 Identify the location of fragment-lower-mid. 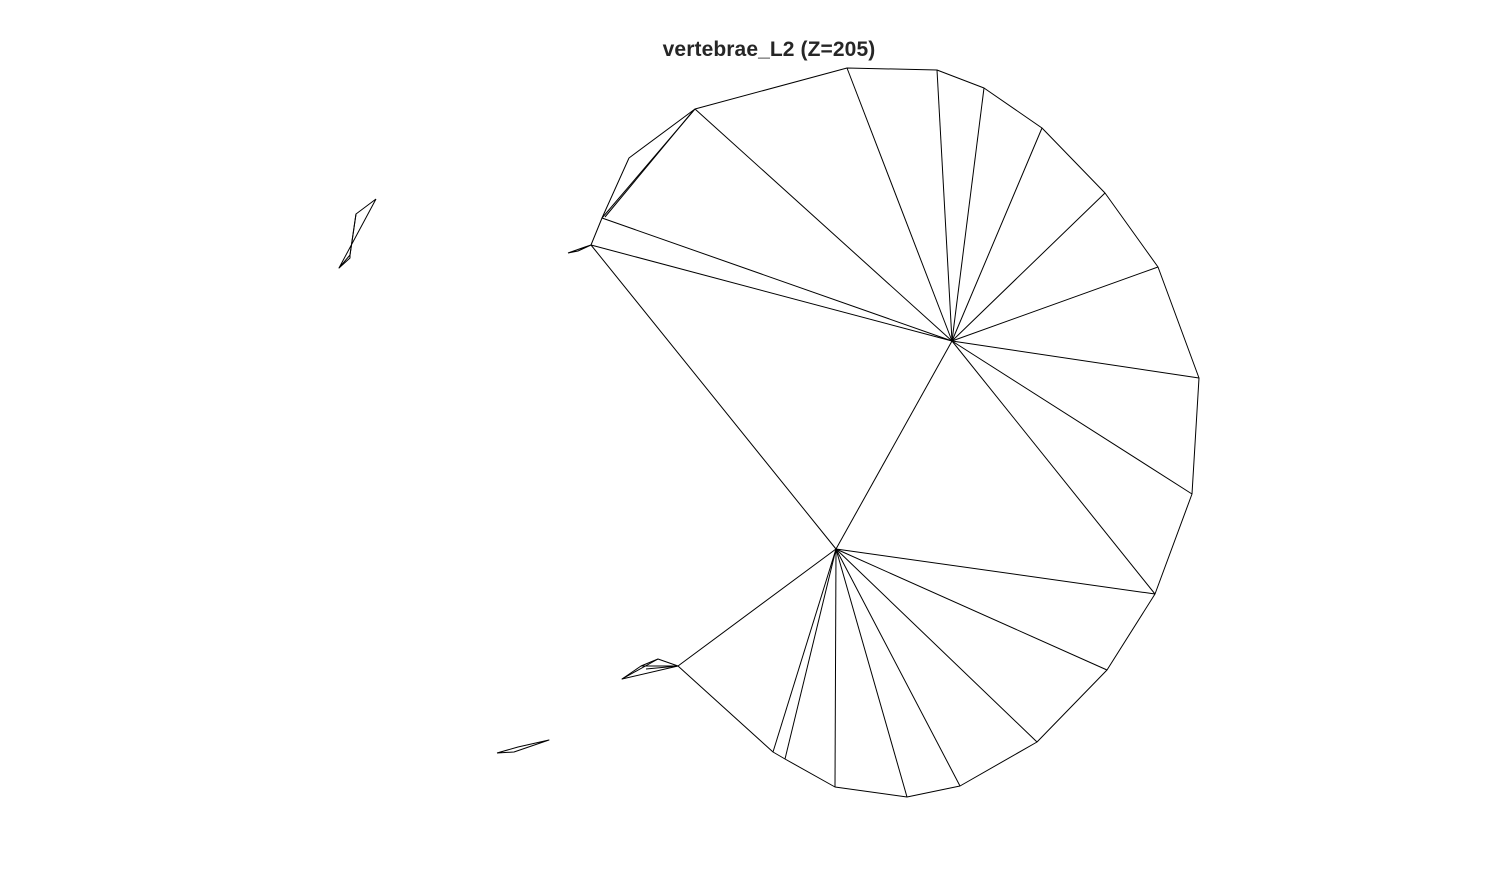
(650, 669).